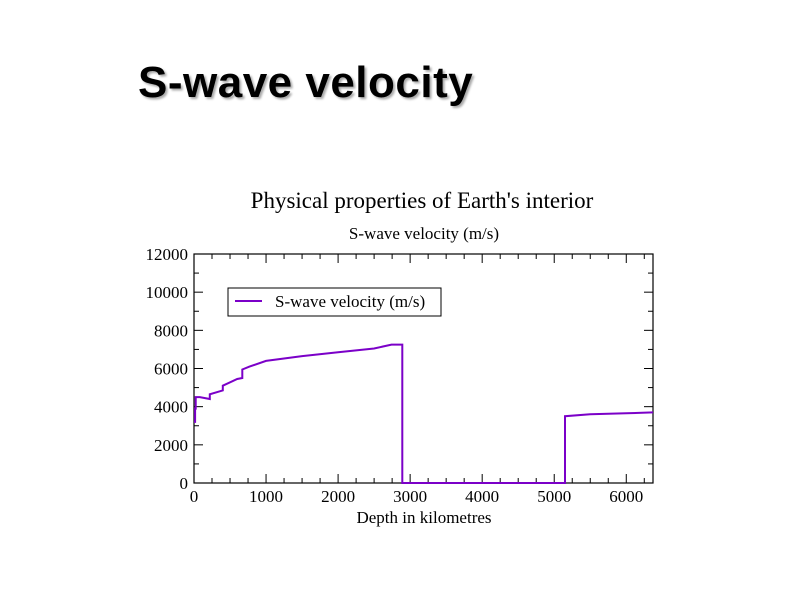 This screenshot has height=595, width=794. I want to click on series-layer, so click(424, 413).